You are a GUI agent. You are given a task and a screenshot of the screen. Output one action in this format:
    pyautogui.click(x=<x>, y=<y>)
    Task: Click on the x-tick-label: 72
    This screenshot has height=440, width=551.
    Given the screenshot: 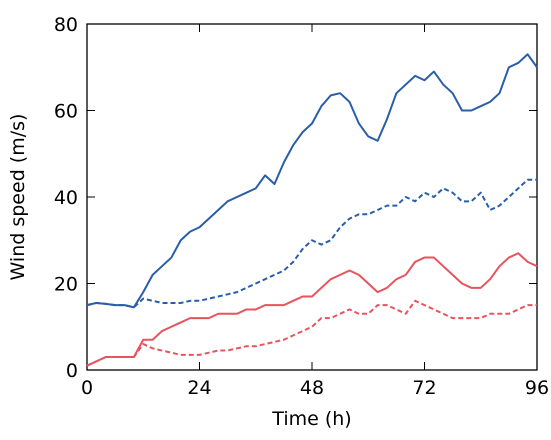 What is the action you would take?
    pyautogui.click(x=424, y=388)
    